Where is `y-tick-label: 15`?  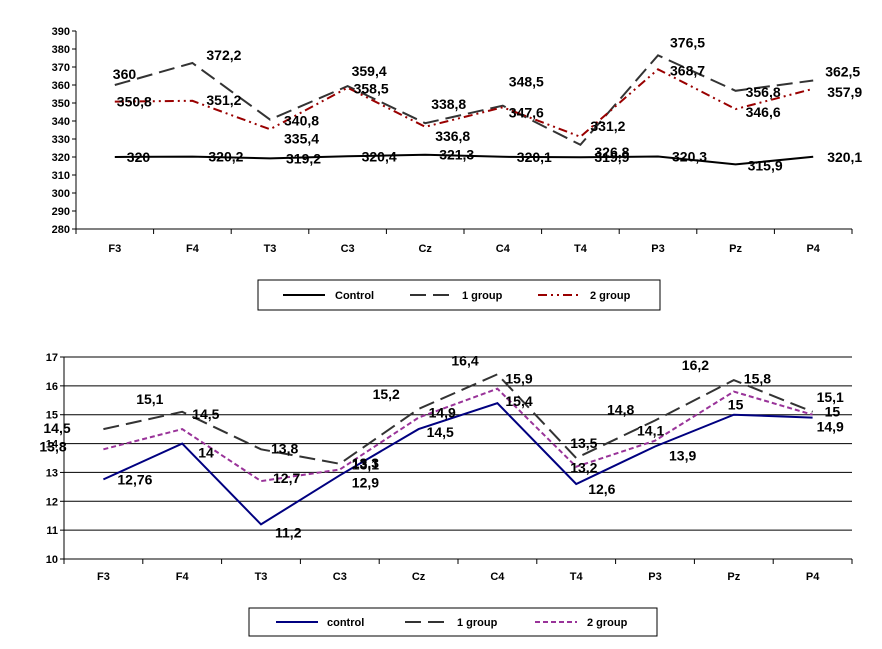 y-tick-label: 15 is located at coordinates (52, 416).